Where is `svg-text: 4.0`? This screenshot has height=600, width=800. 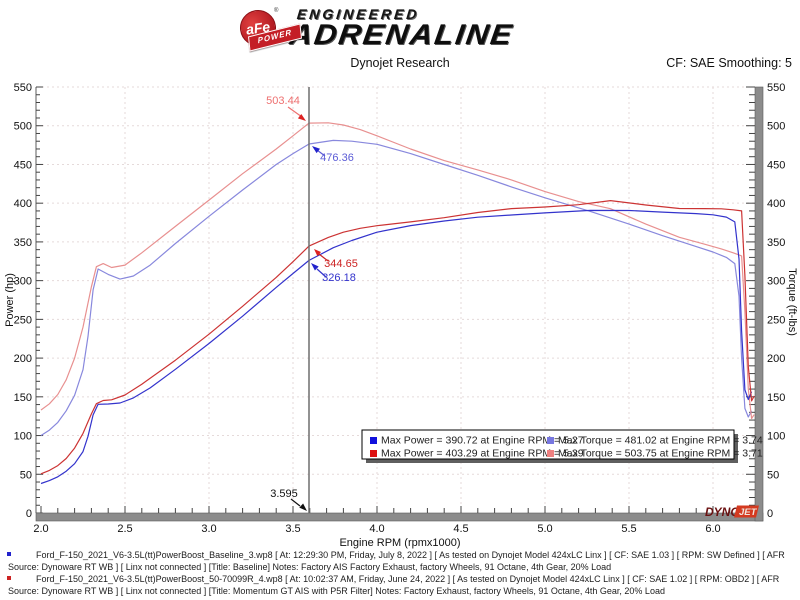
svg-text: 4.0 is located at coordinates (376, 529).